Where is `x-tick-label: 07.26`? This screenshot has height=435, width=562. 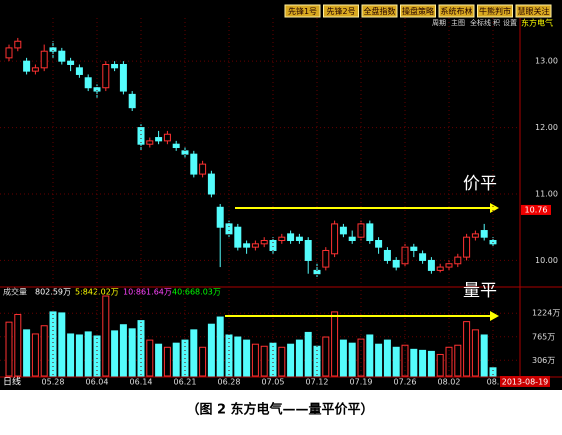
x-tick-label: 07.26 is located at coordinates (405, 382).